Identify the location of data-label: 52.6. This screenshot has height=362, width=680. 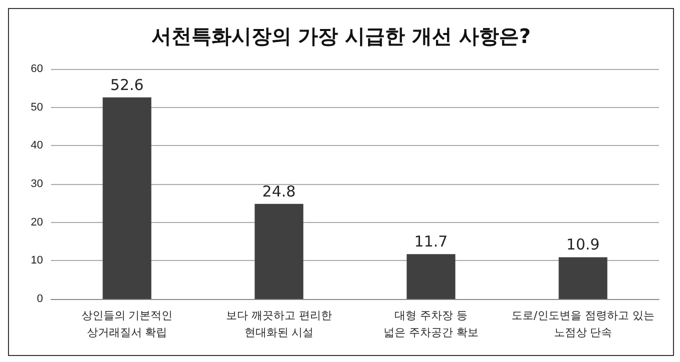
(127, 85).